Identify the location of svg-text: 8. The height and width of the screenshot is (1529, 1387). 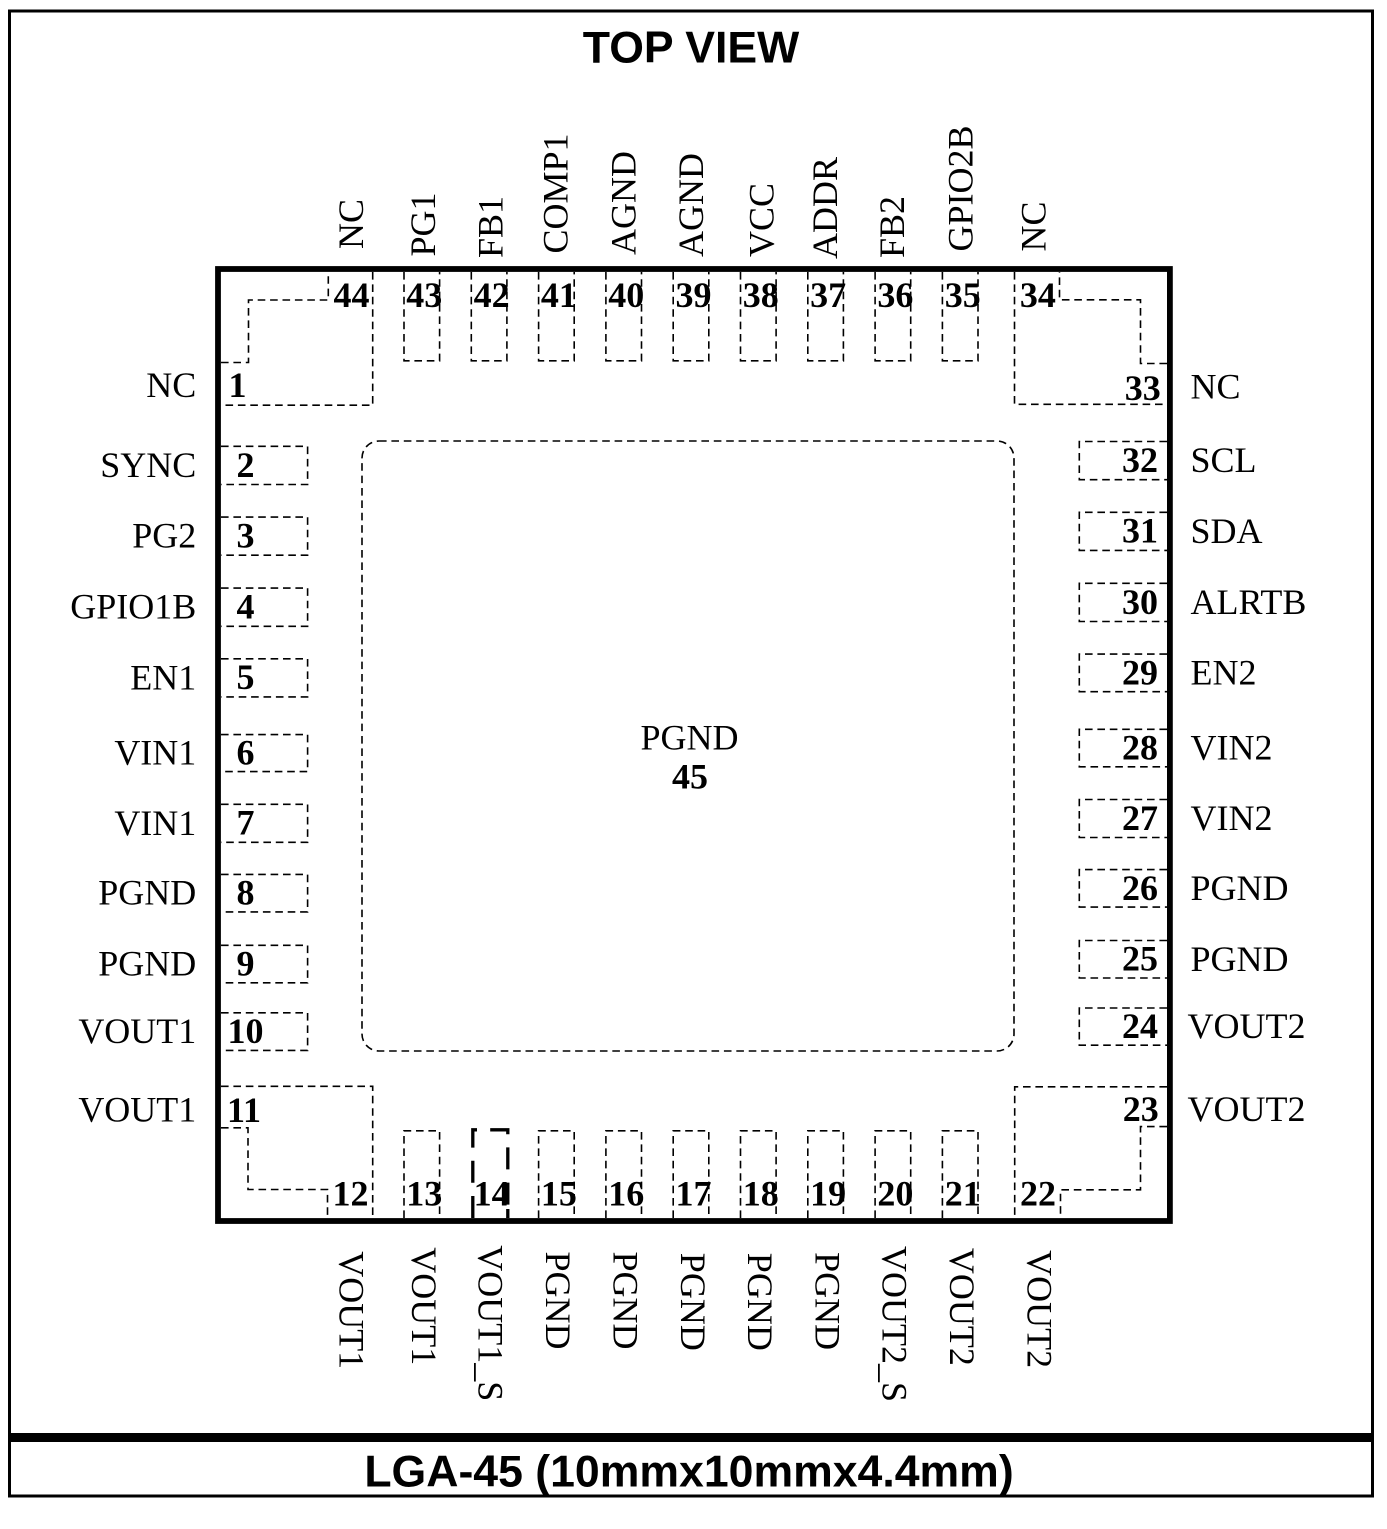
(246, 893).